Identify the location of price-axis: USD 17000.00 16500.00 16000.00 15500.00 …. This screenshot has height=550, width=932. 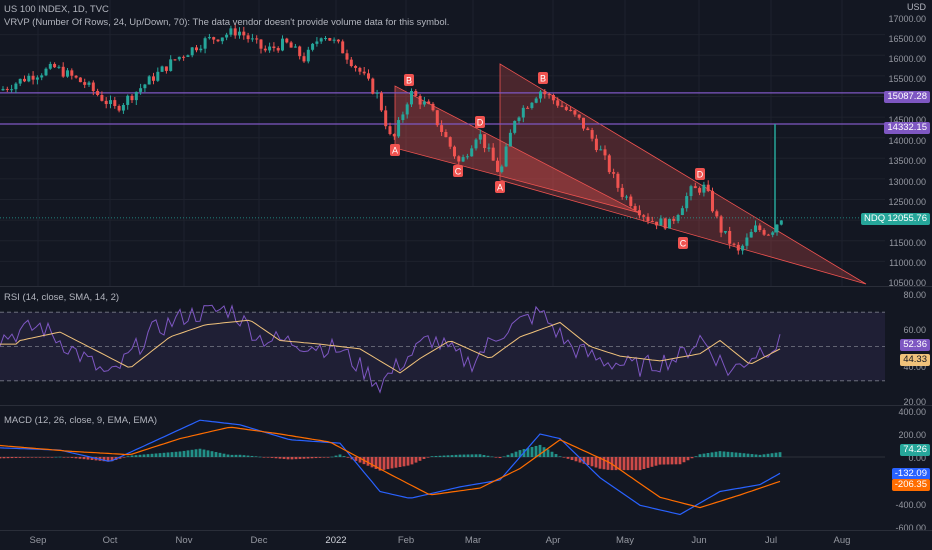
(908, 144).